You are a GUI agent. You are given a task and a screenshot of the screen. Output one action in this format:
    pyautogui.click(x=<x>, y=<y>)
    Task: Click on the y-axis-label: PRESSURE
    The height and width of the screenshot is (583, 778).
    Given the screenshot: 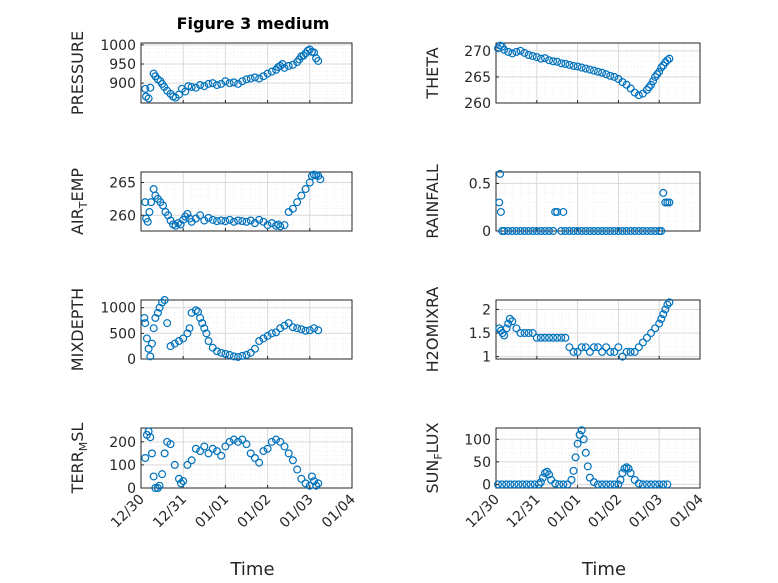 What is the action you would take?
    pyautogui.click(x=77, y=73)
    